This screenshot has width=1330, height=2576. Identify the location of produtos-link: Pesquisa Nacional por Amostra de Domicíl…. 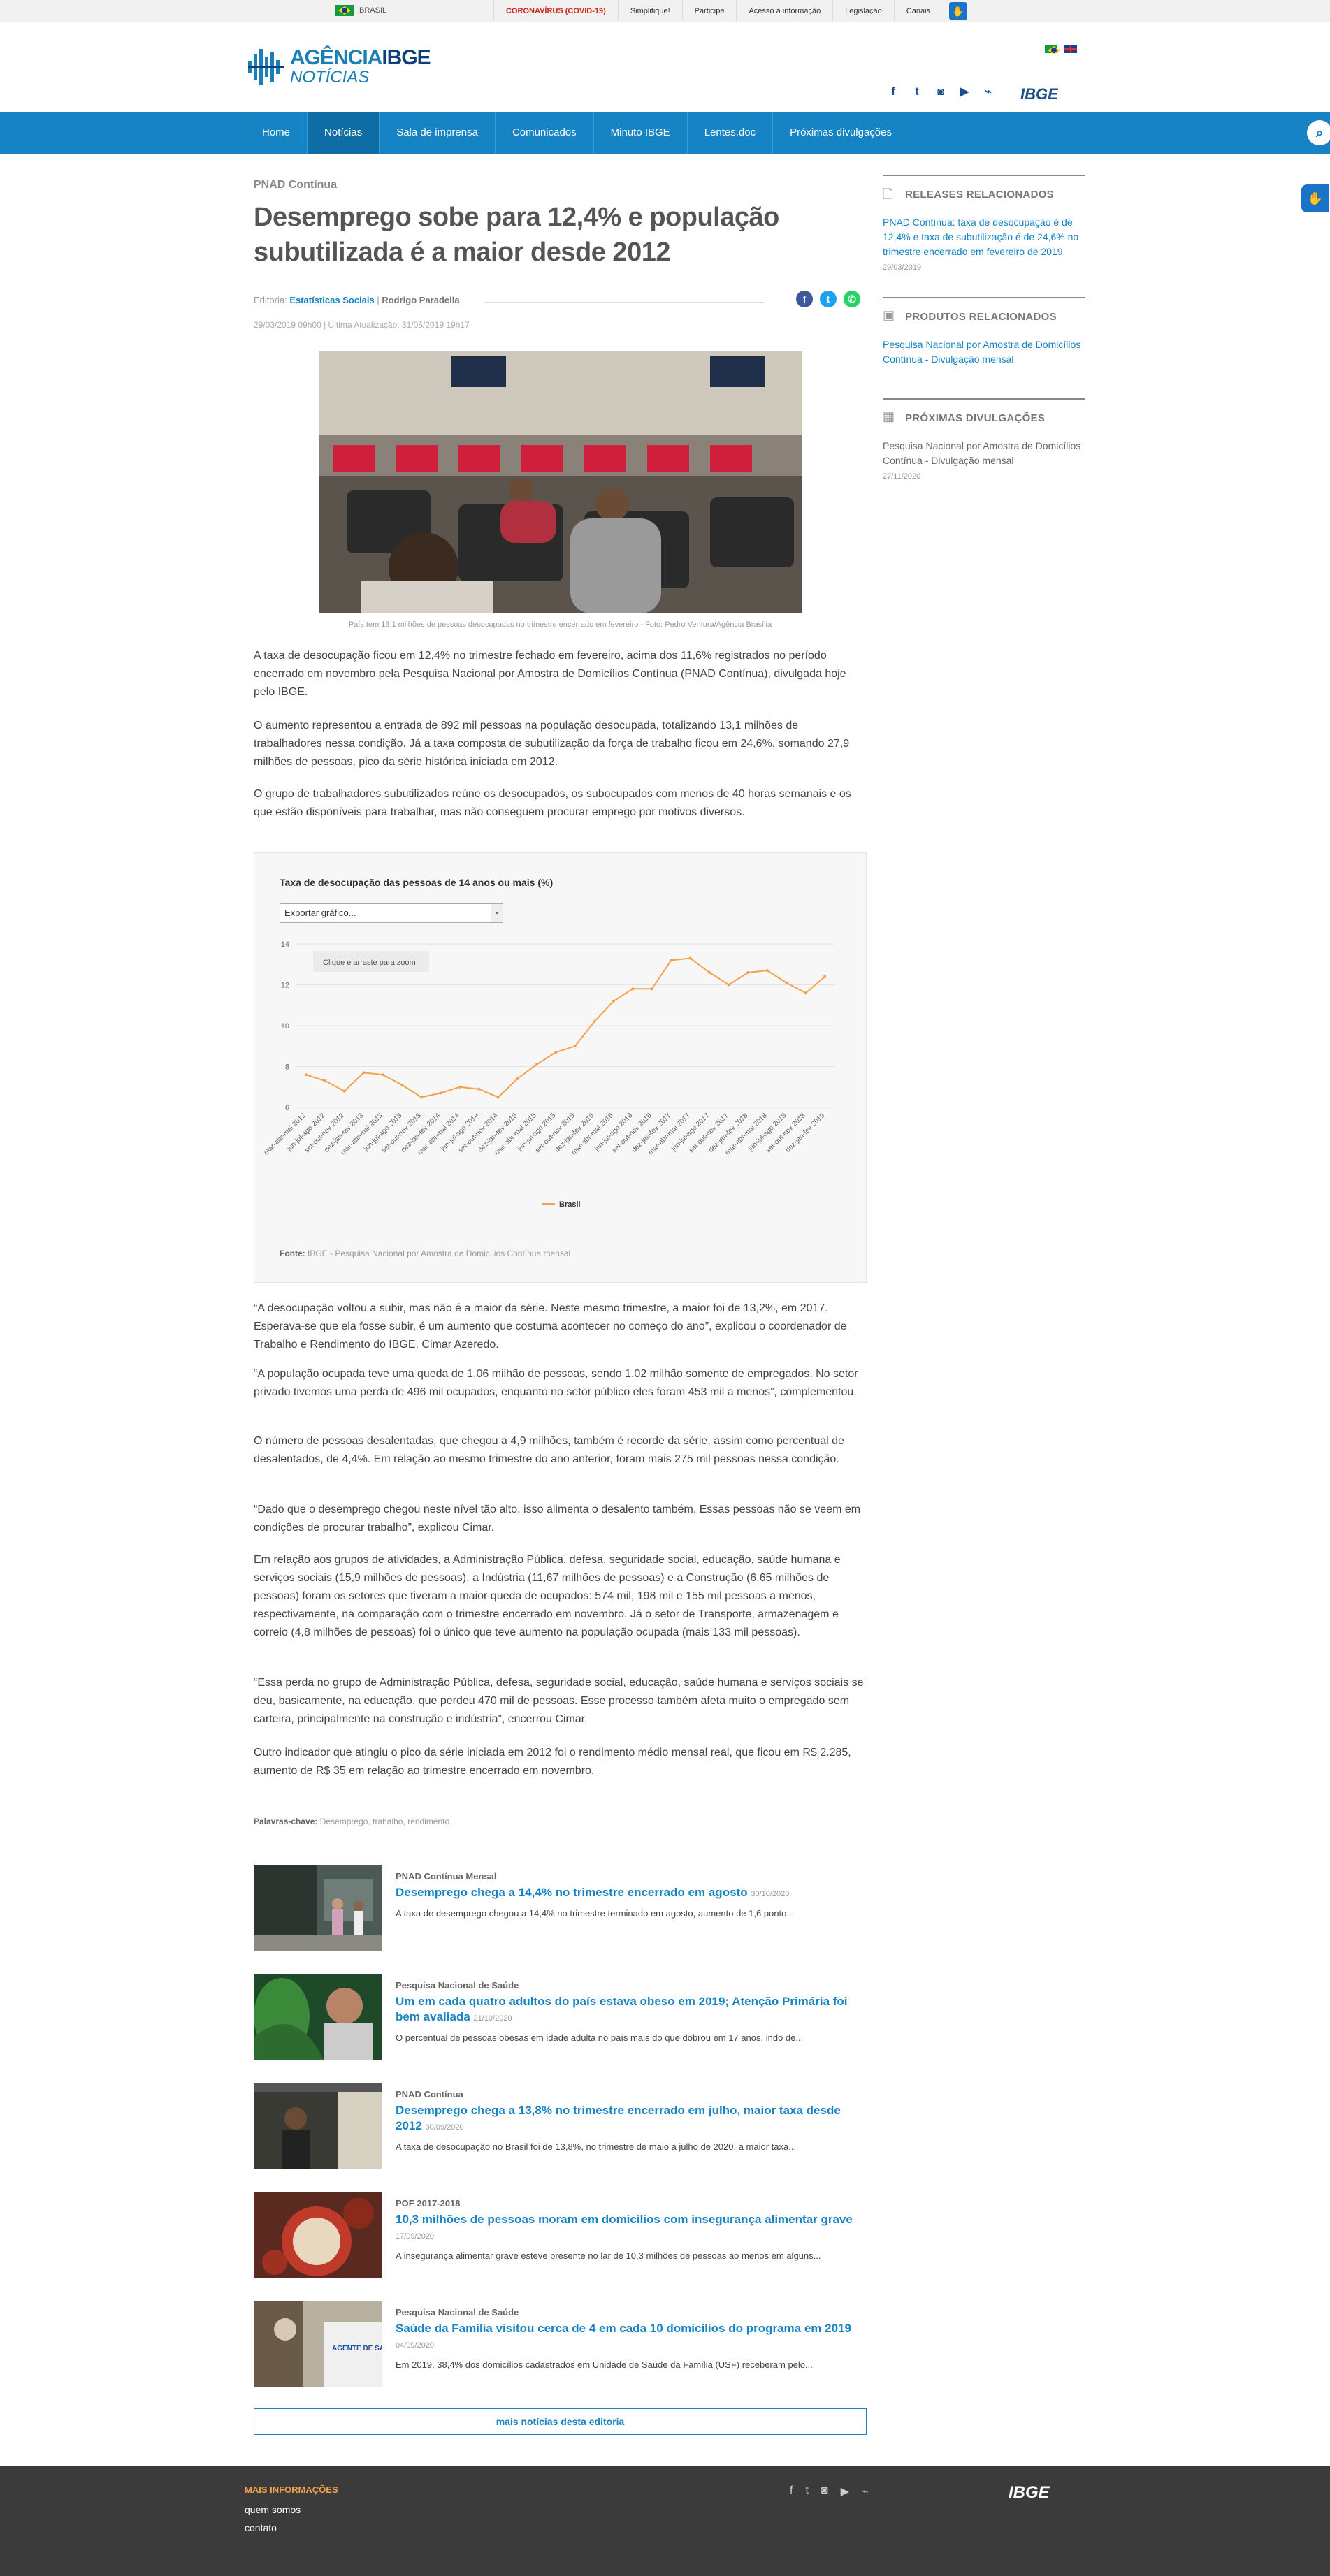
(982, 352).